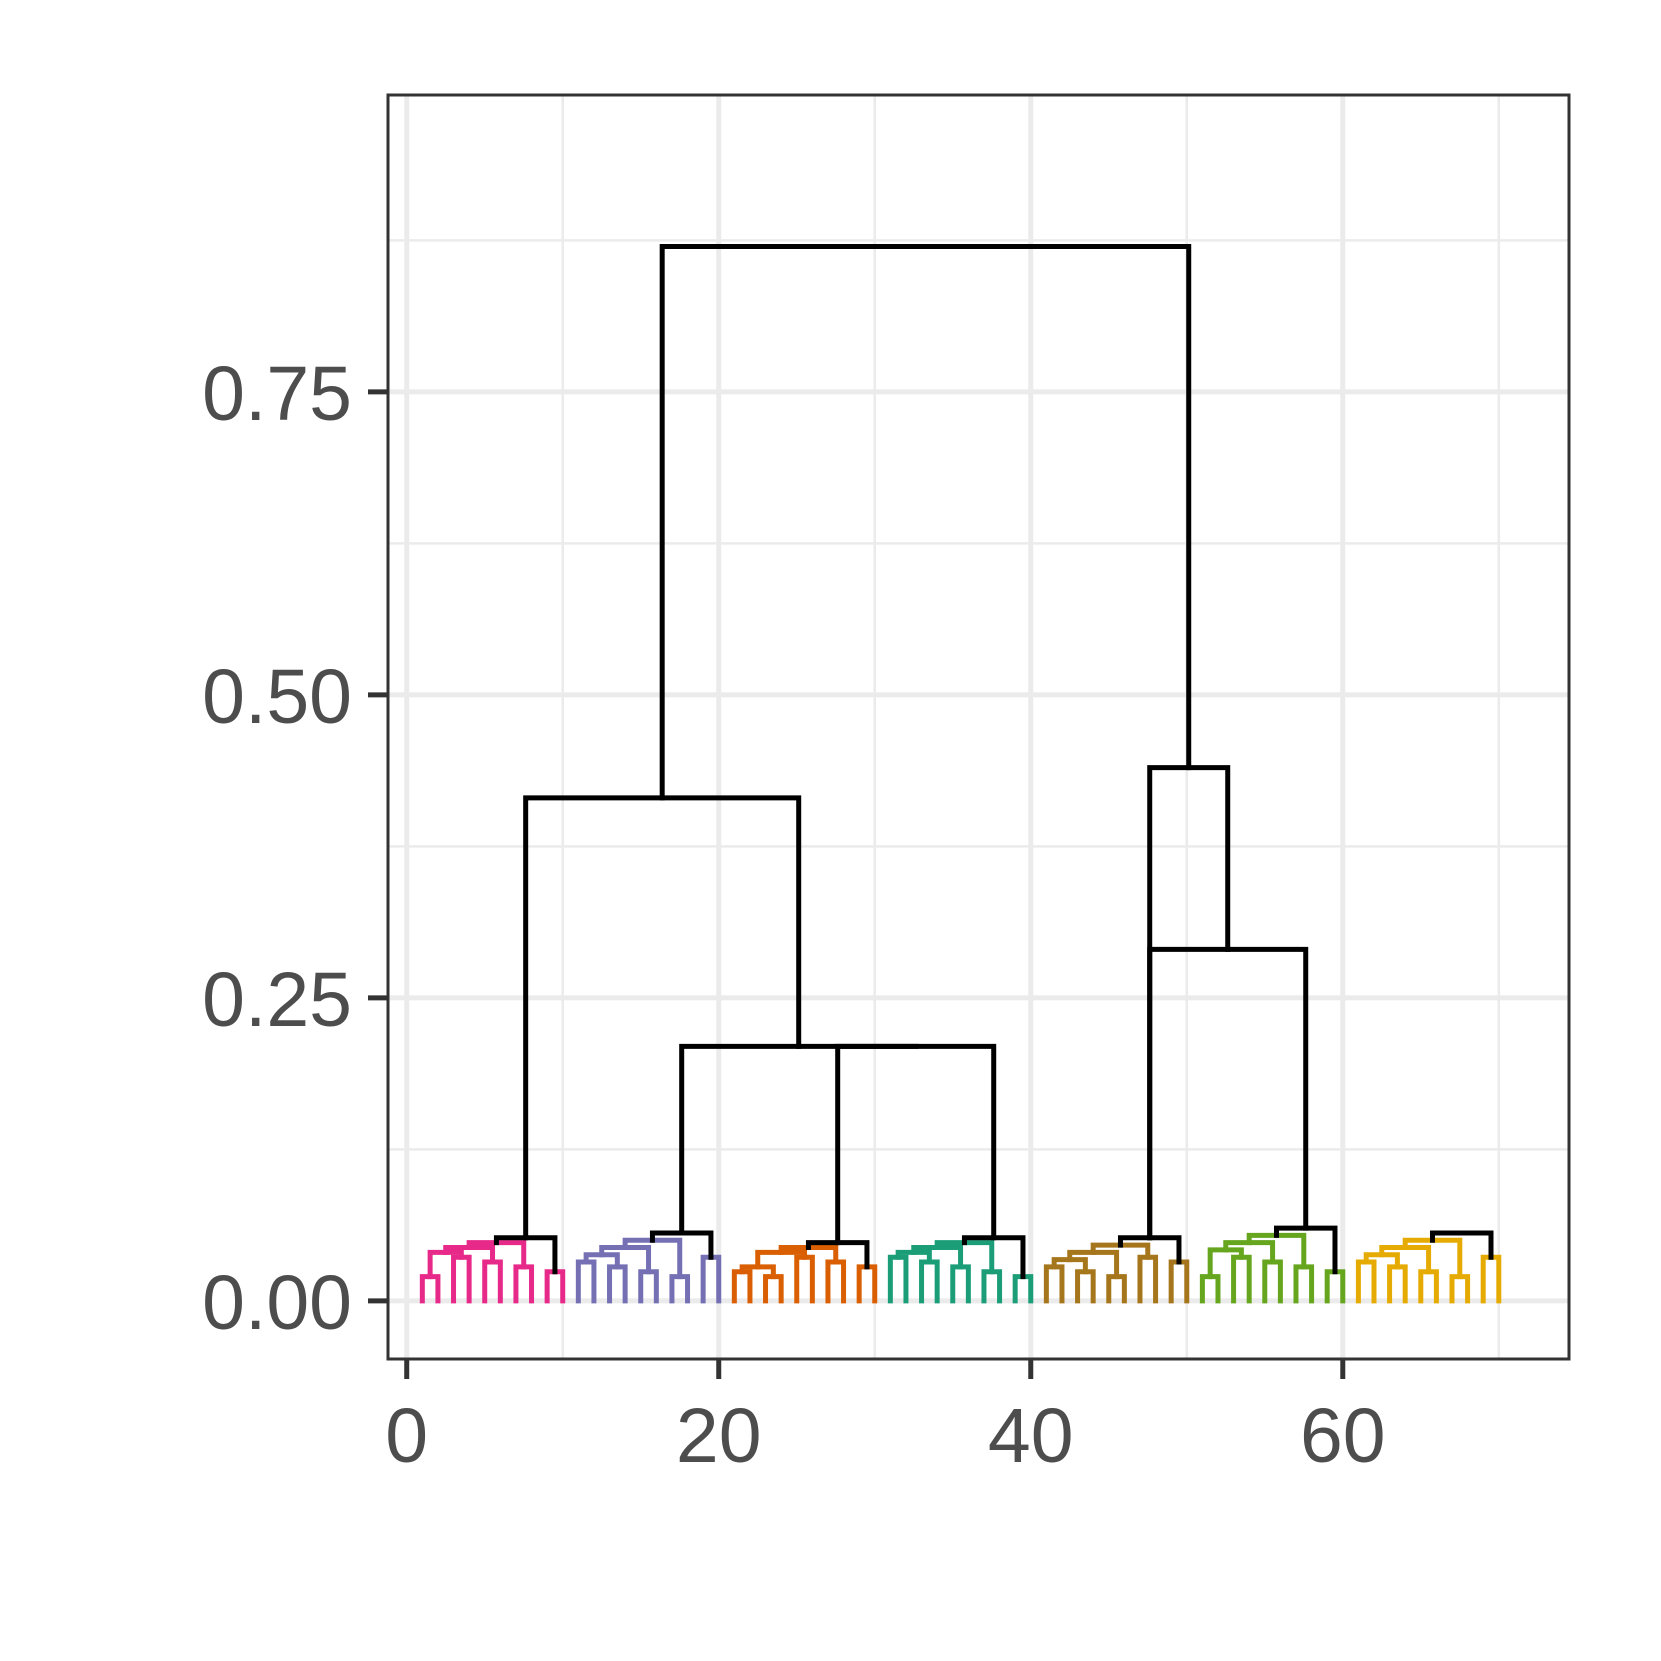  Describe the element at coordinates (925, 522) in the screenshot. I see `root-link` at that location.